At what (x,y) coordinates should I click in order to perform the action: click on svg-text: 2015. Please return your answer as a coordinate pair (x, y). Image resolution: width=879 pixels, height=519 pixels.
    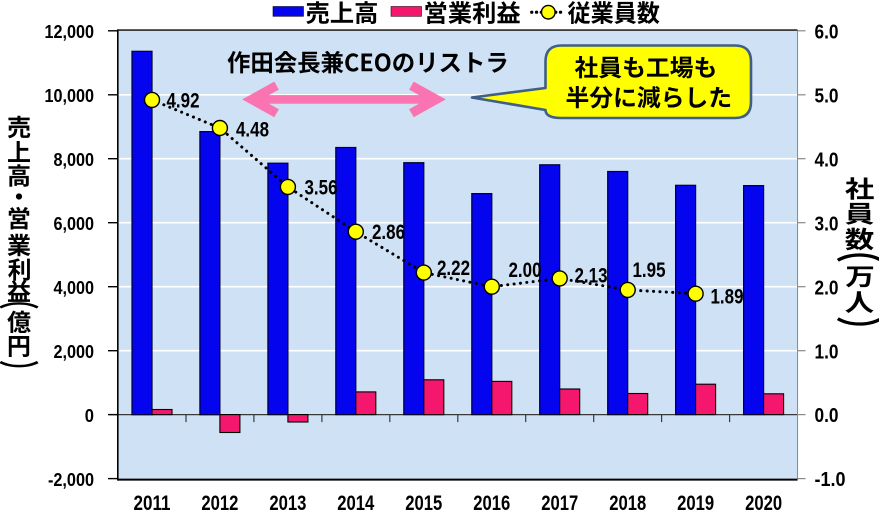
    Looking at the image, I should click on (423, 503).